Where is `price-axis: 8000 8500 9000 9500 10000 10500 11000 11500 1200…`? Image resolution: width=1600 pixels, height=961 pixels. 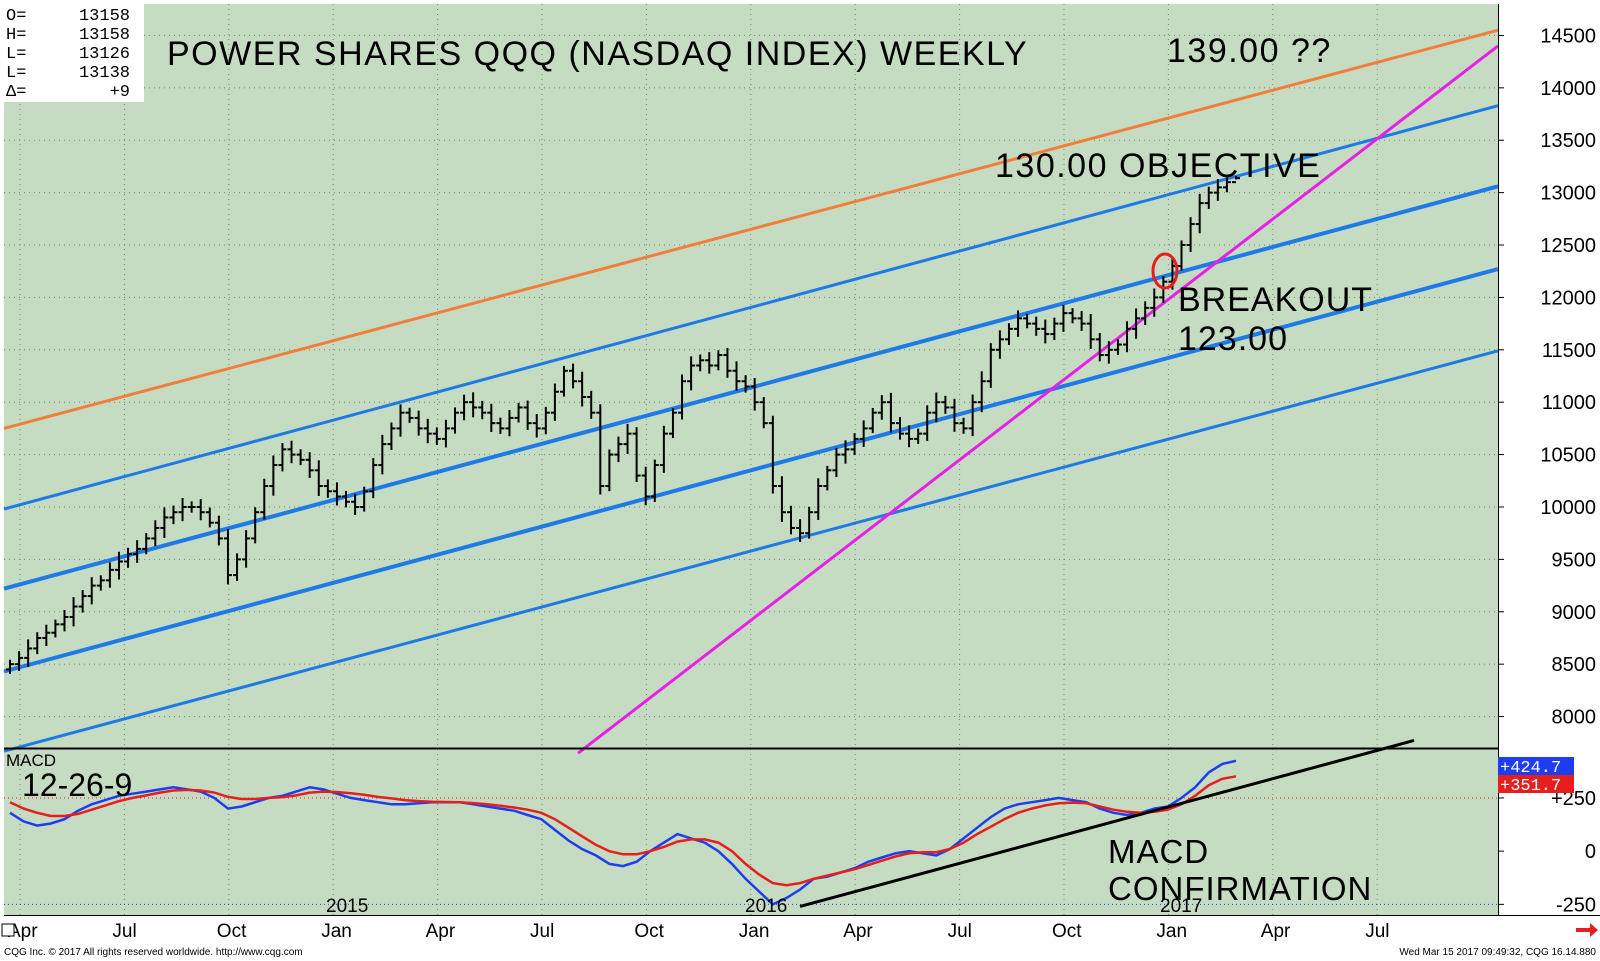 price-axis: 8000 8500 9000 9500 10000 10500 11000 11500 1200… is located at coordinates (1547, 377).